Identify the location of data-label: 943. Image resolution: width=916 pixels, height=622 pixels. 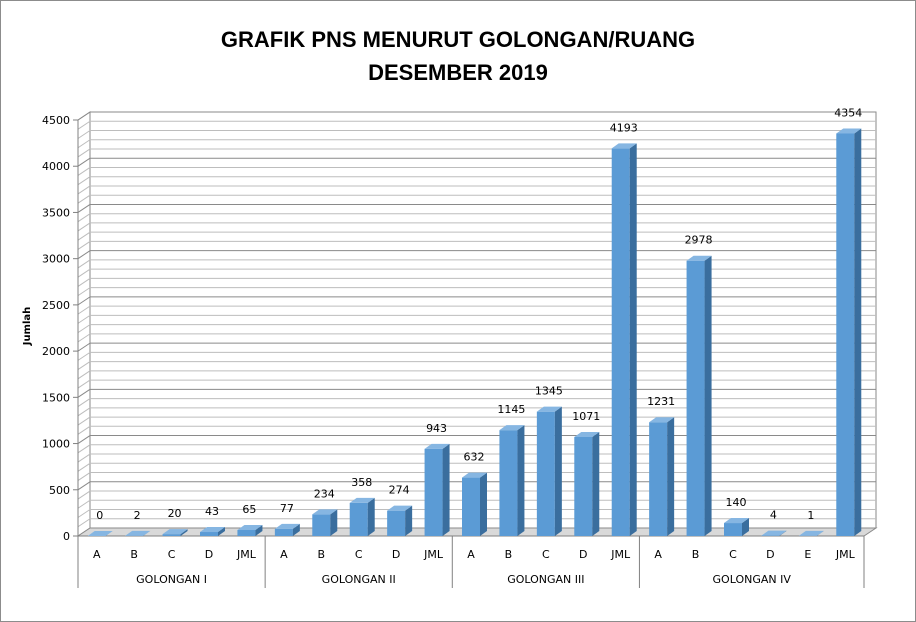
(436, 428).